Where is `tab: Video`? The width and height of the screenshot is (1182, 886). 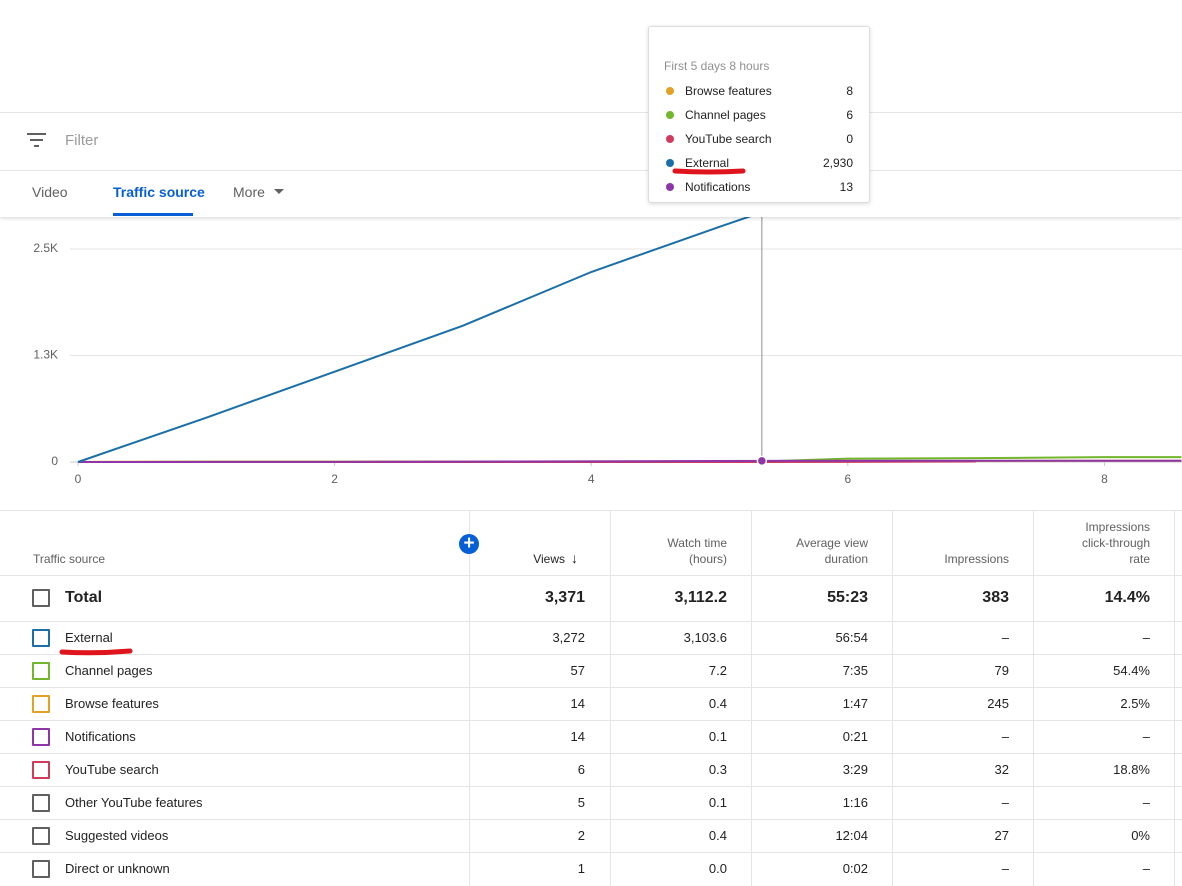 tab: Video is located at coordinates (50, 192).